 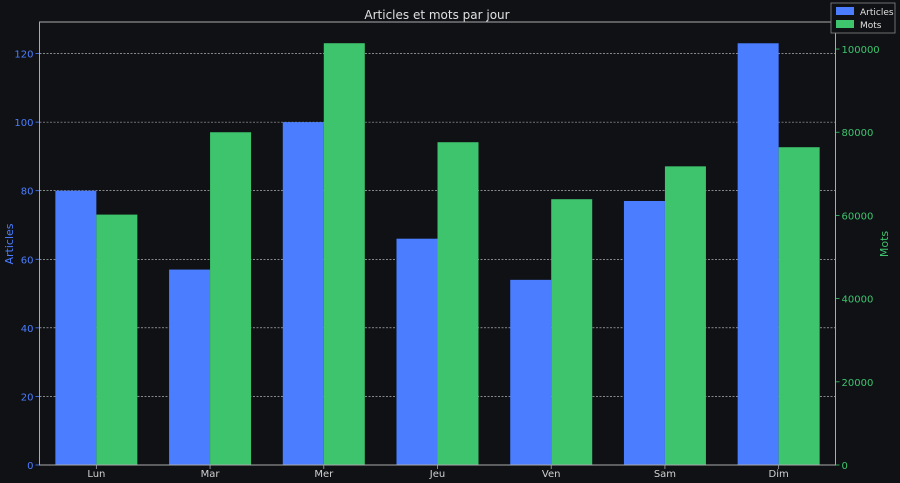 I want to click on x-tick-label: Sam, so click(x=665, y=474).